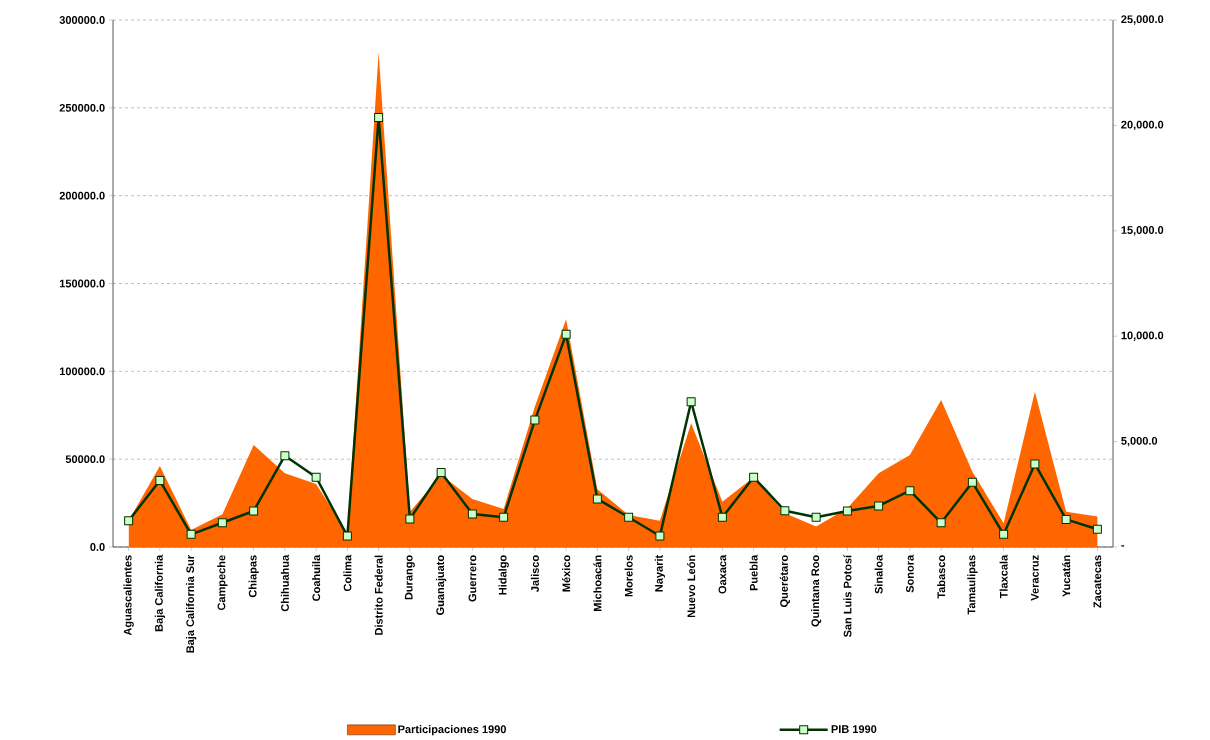  Describe the element at coordinates (409, 577) in the screenshot. I see `x-tick-label: Durango` at that location.